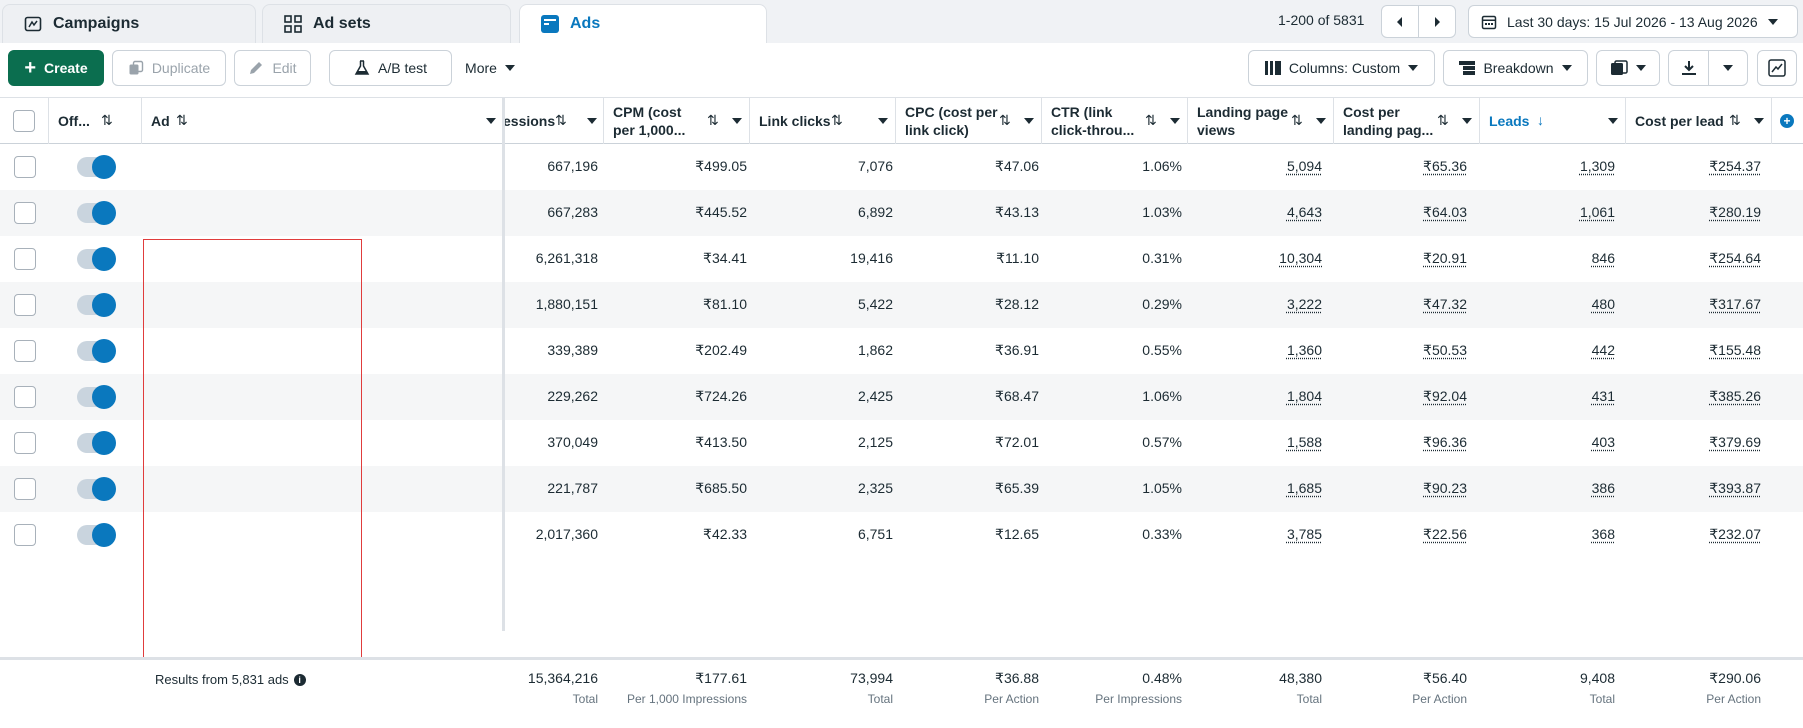 This screenshot has width=1803, height=728. I want to click on cell-cplpv: ₹47.32, so click(1445, 304).